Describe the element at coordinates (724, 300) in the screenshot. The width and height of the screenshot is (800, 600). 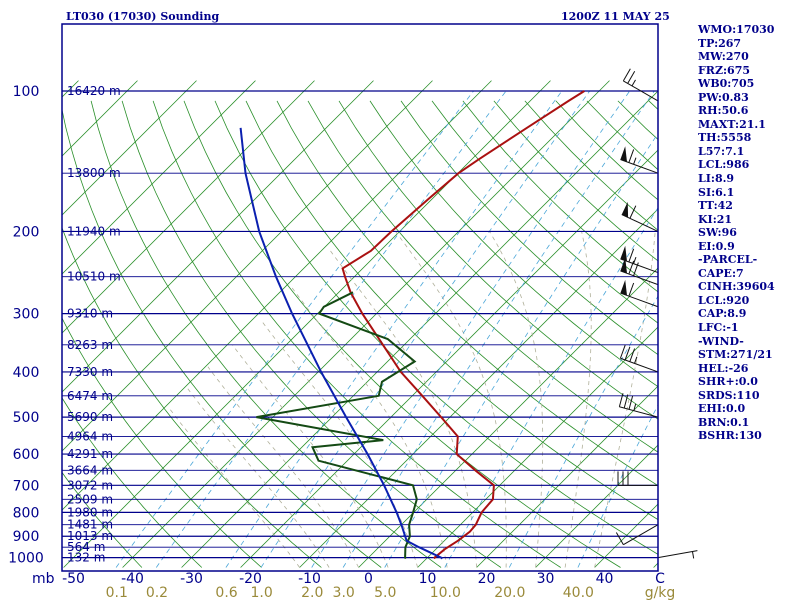
I see `index-item: LCL:920` at that location.